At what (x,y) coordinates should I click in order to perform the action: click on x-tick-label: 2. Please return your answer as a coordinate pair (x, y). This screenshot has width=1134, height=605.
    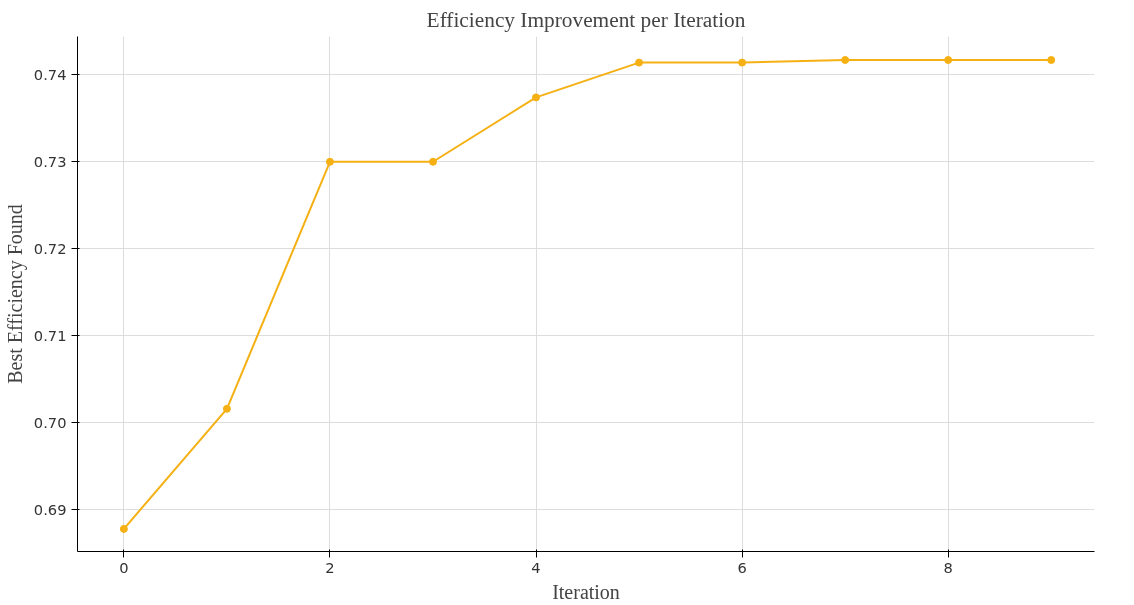
    Looking at the image, I should click on (330, 567).